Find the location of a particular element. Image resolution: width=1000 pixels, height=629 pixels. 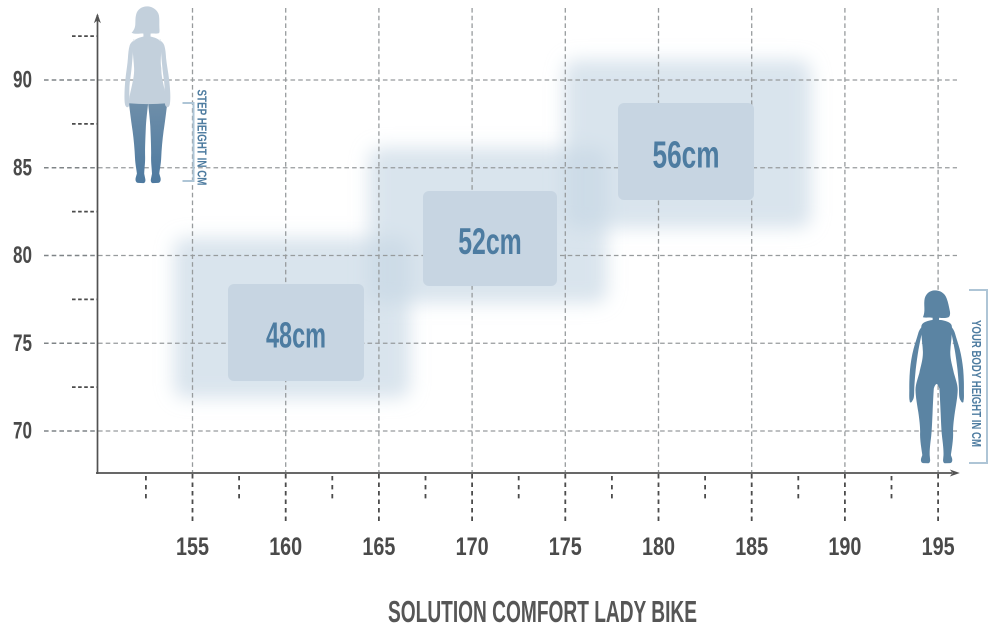

svg-text: 70 is located at coordinates (22, 431).